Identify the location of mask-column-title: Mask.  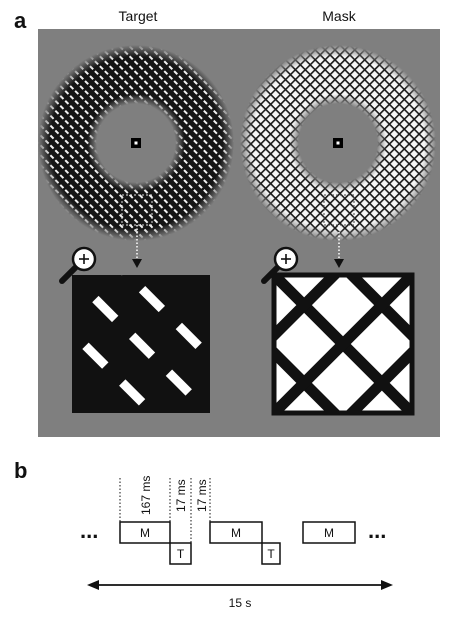
(339, 16).